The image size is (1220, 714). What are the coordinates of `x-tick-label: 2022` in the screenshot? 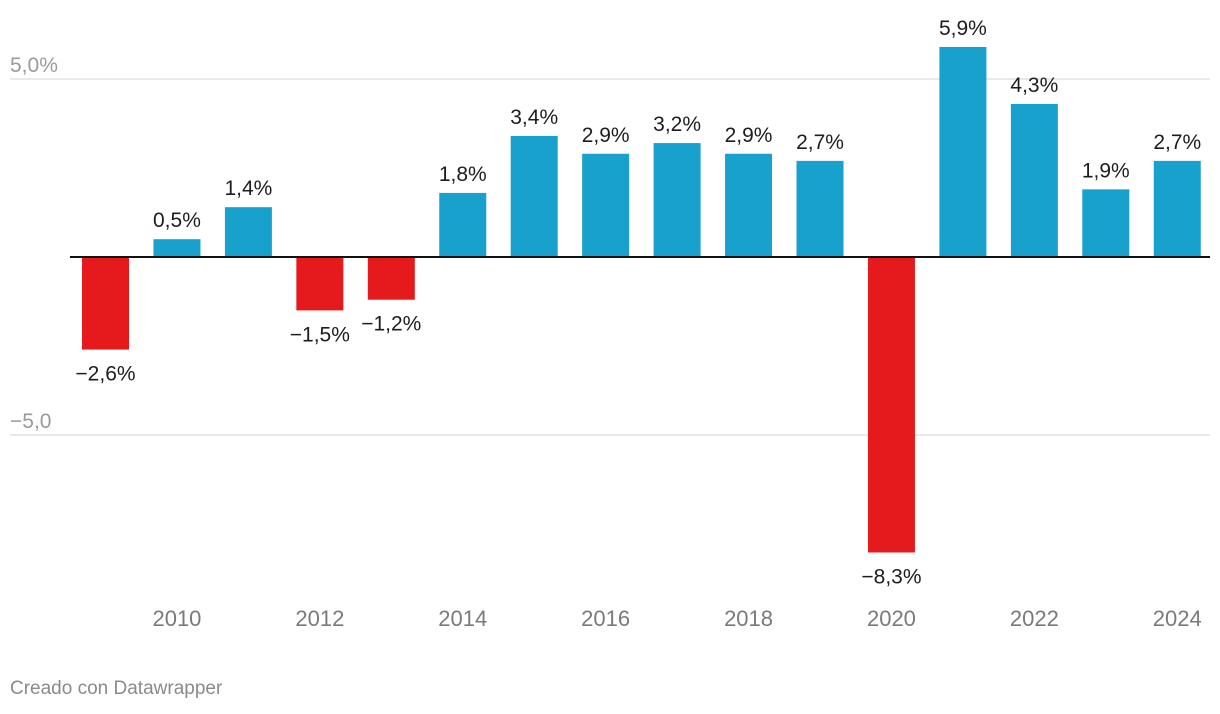 It's located at (1034, 618).